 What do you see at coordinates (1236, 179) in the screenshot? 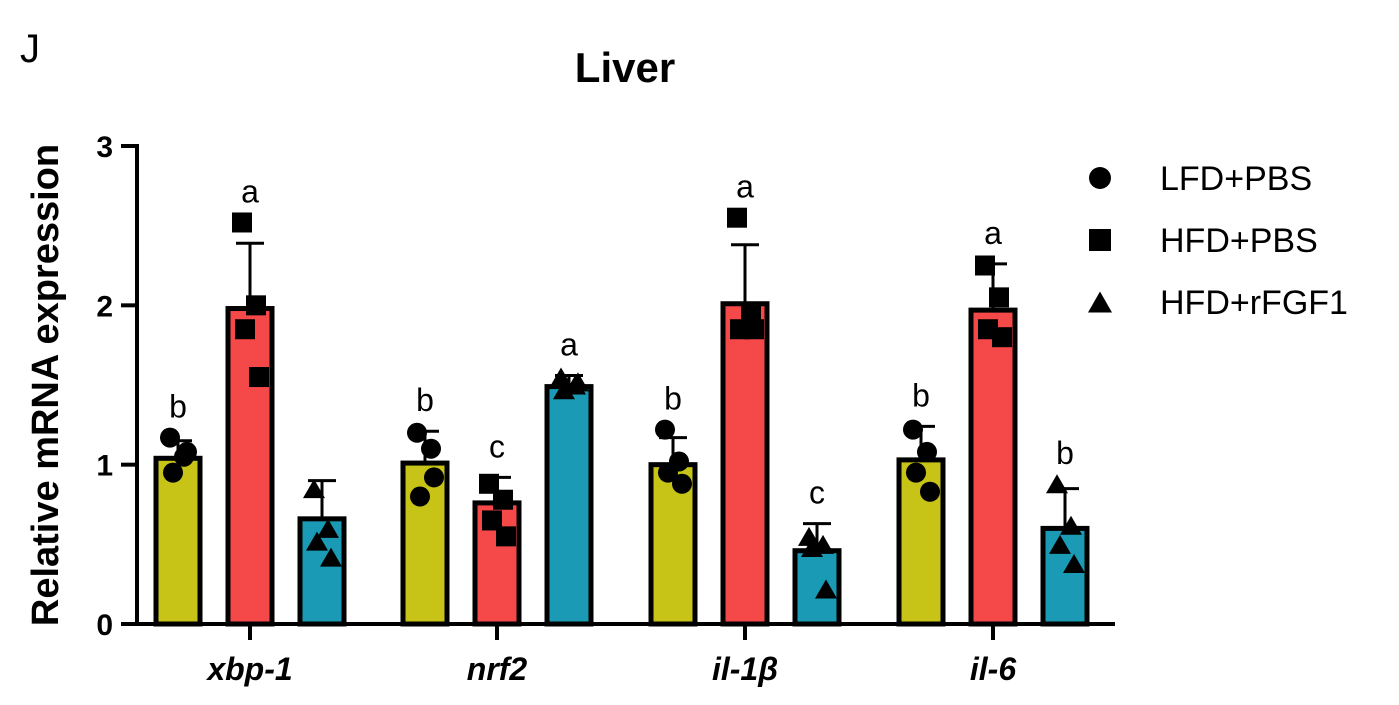
I see `legend-label: LFD+PBS` at bounding box center [1236, 179].